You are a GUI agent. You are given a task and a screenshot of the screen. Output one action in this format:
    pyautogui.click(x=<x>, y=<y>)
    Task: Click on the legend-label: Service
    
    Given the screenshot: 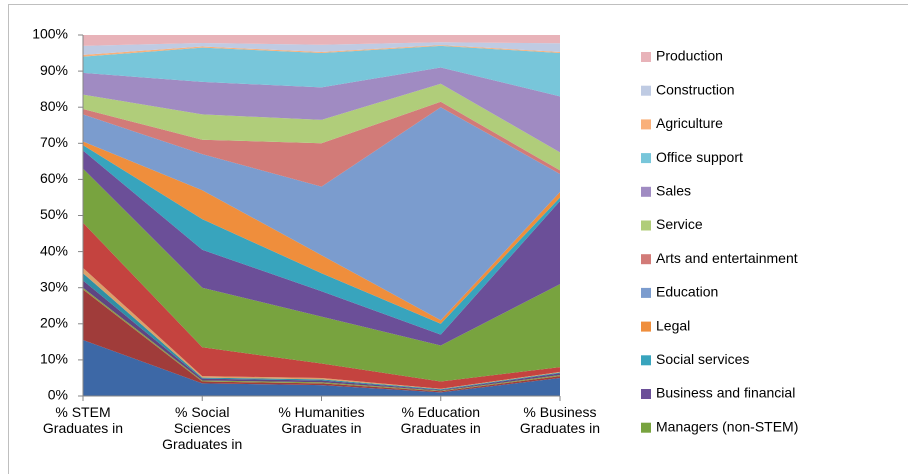 What is the action you would take?
    pyautogui.click(x=679, y=224)
    